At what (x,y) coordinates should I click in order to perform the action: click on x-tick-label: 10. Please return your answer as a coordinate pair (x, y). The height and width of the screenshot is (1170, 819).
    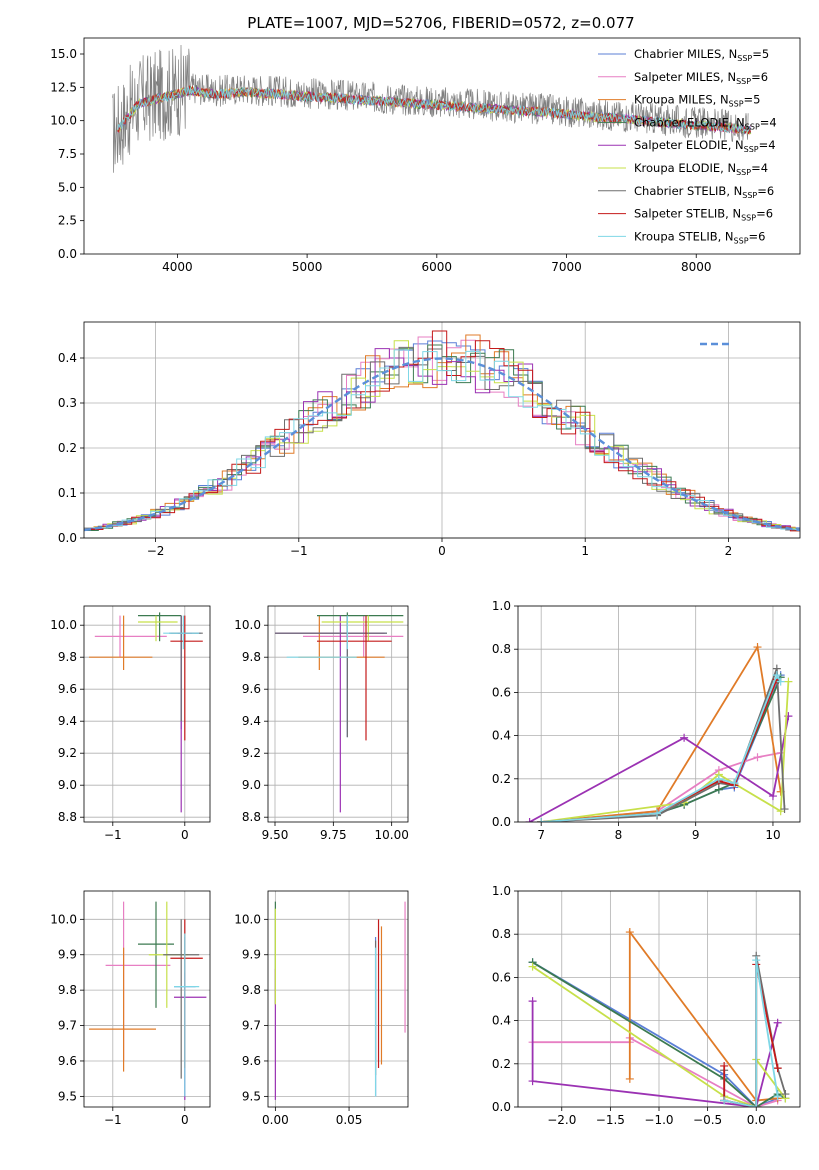
    Looking at the image, I should click on (772, 835).